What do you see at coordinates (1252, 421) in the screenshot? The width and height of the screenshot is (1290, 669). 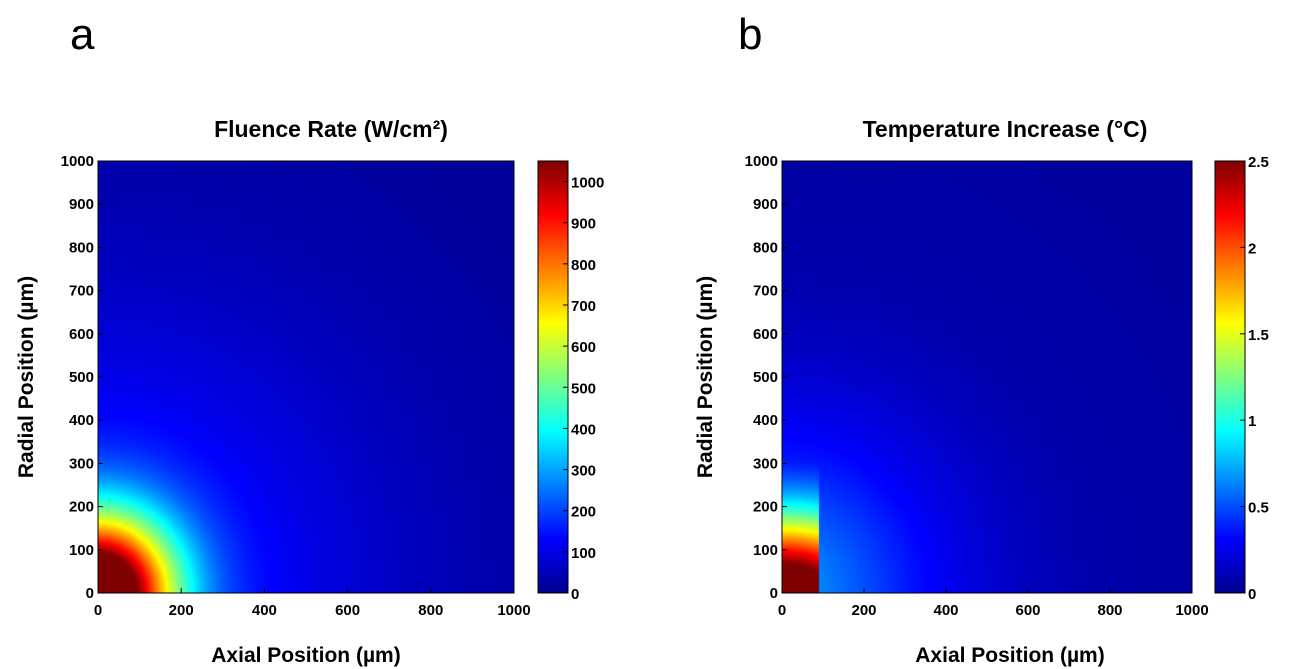 I see `colorbar-tick-label: 1` at bounding box center [1252, 421].